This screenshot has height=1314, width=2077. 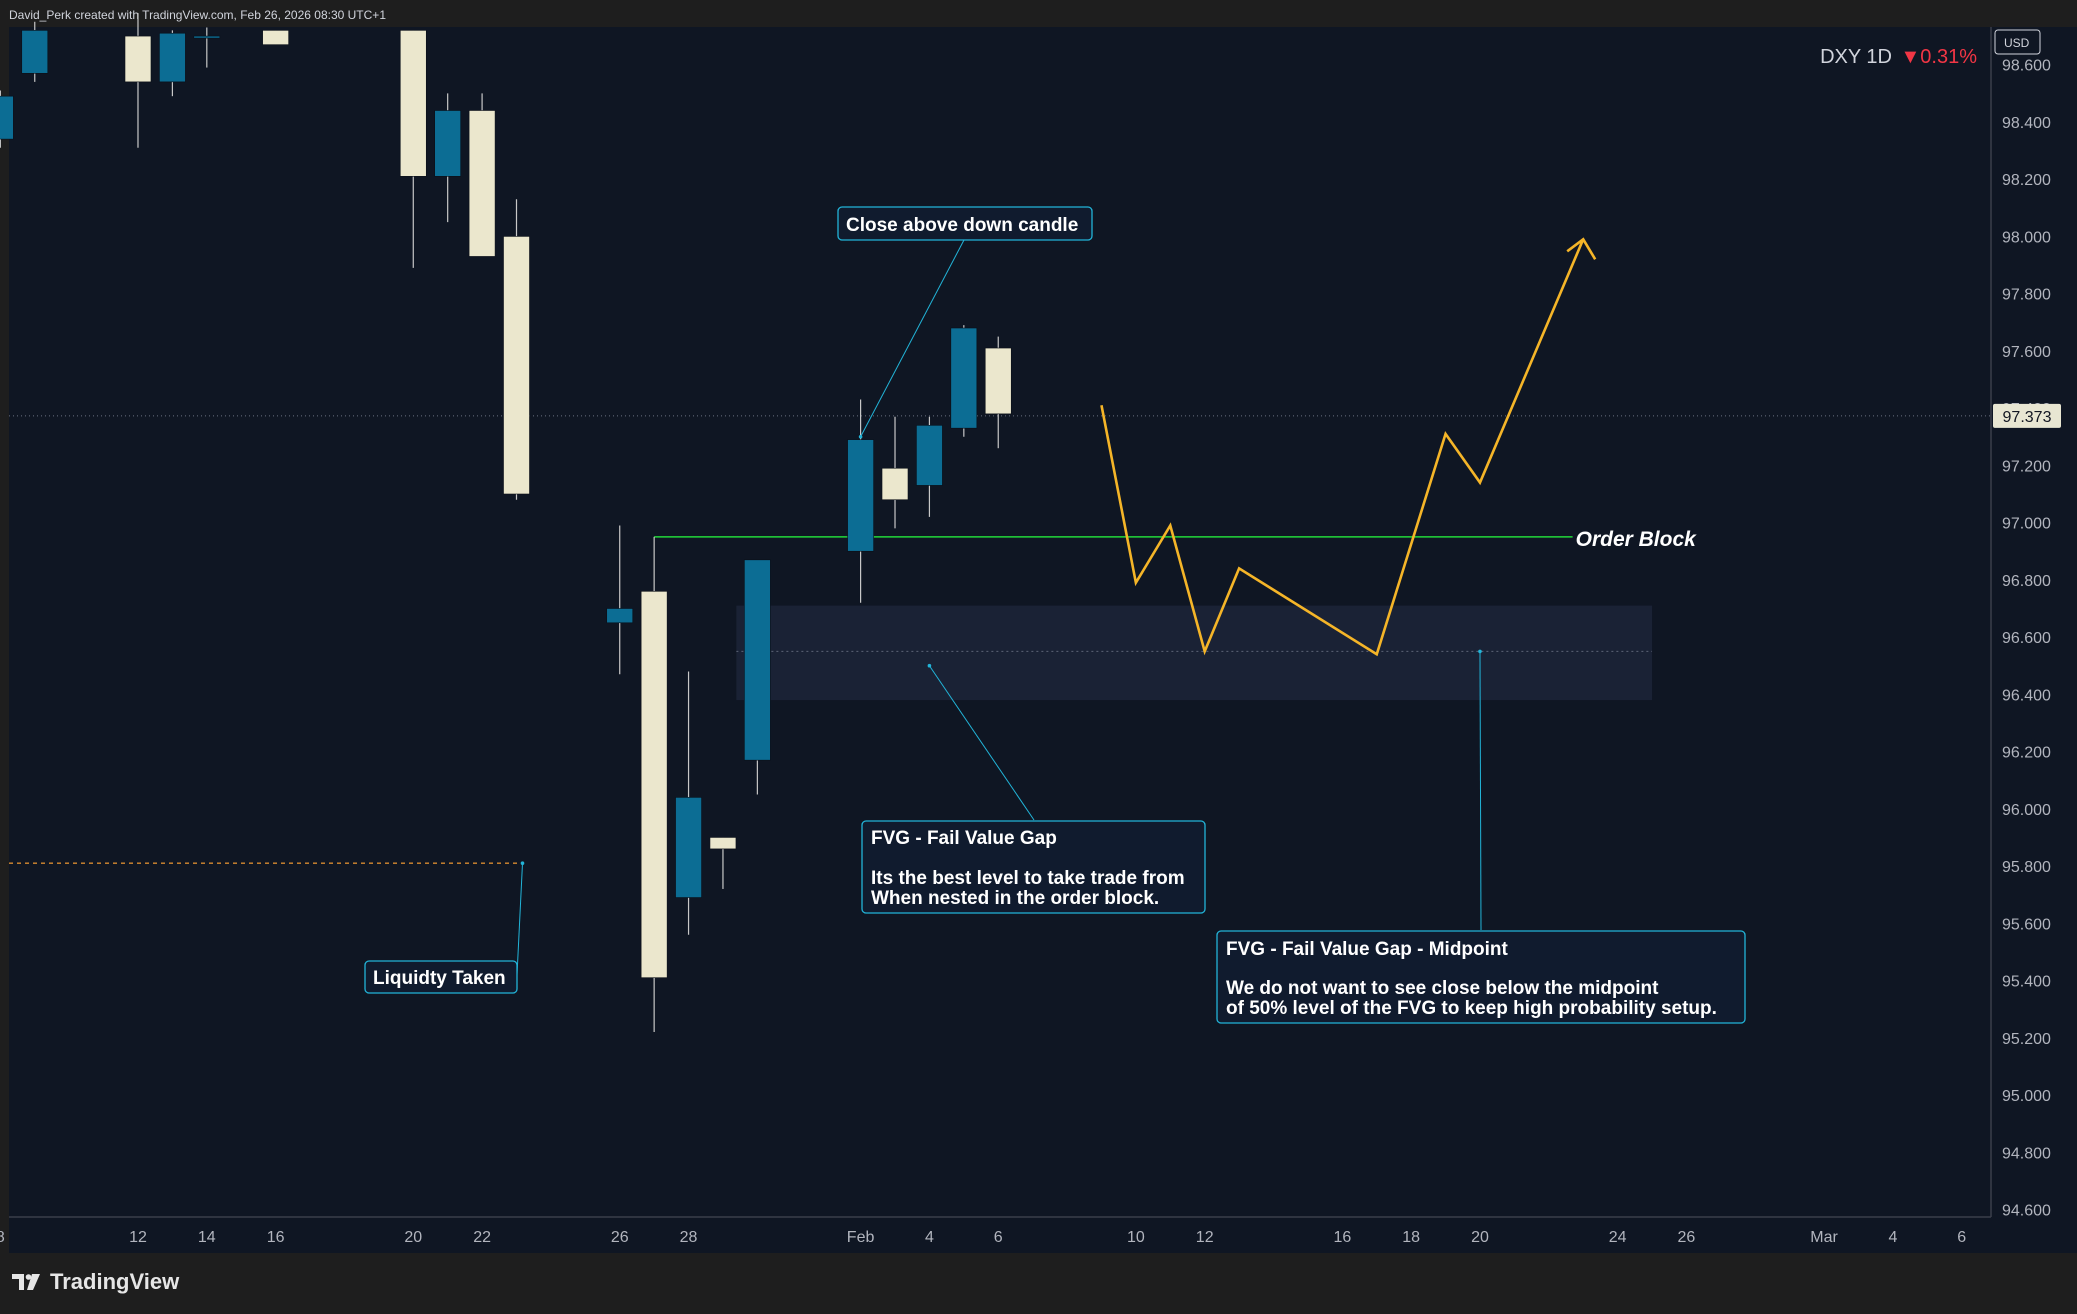 I want to click on time-tick-label: 14, so click(x=207, y=1237).